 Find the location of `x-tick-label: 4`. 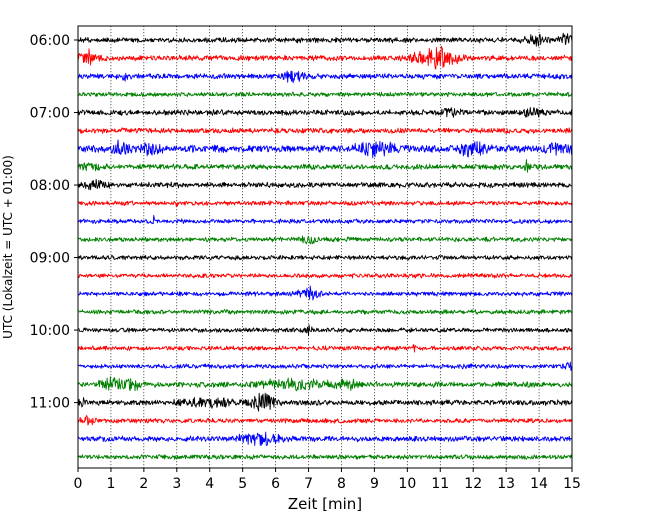

x-tick-label: 4 is located at coordinates (209, 484).